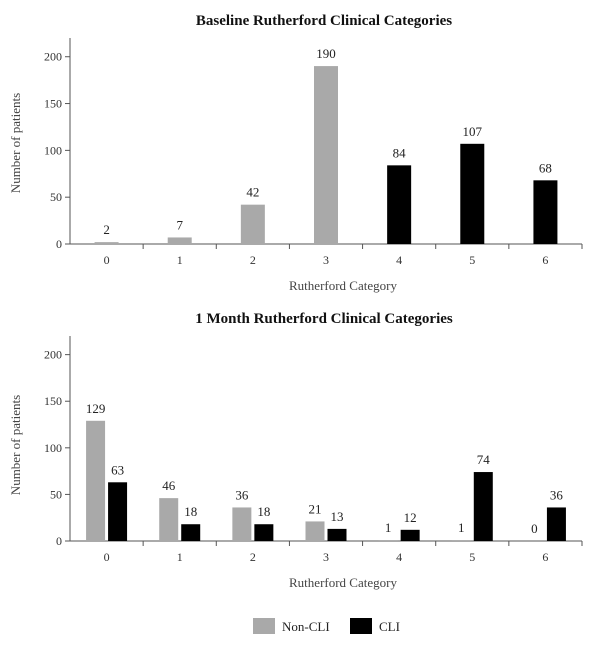 The image size is (604, 650). I want to click on data-label: 0, so click(534, 528).